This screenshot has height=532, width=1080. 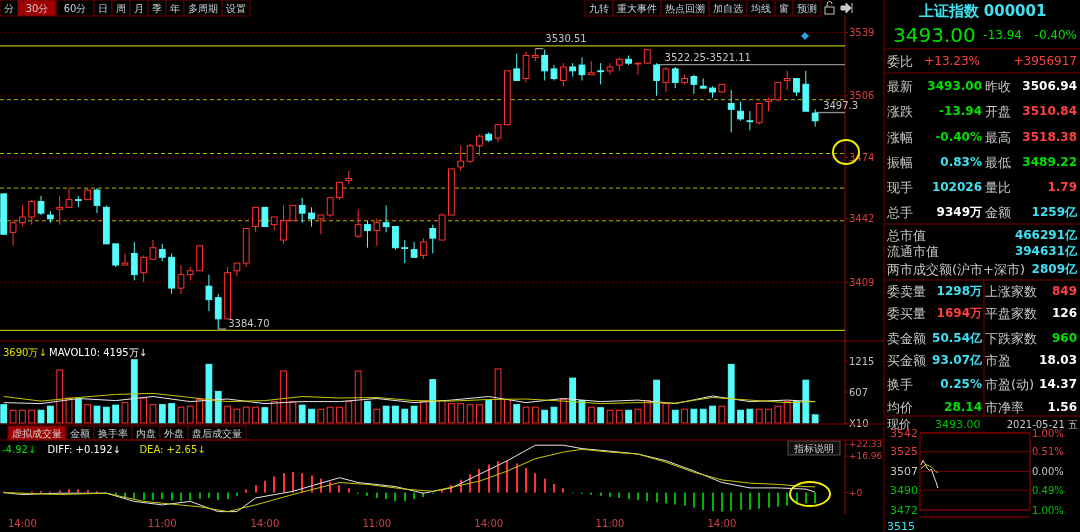 I want to click on text: 委买量, so click(x=906, y=313).